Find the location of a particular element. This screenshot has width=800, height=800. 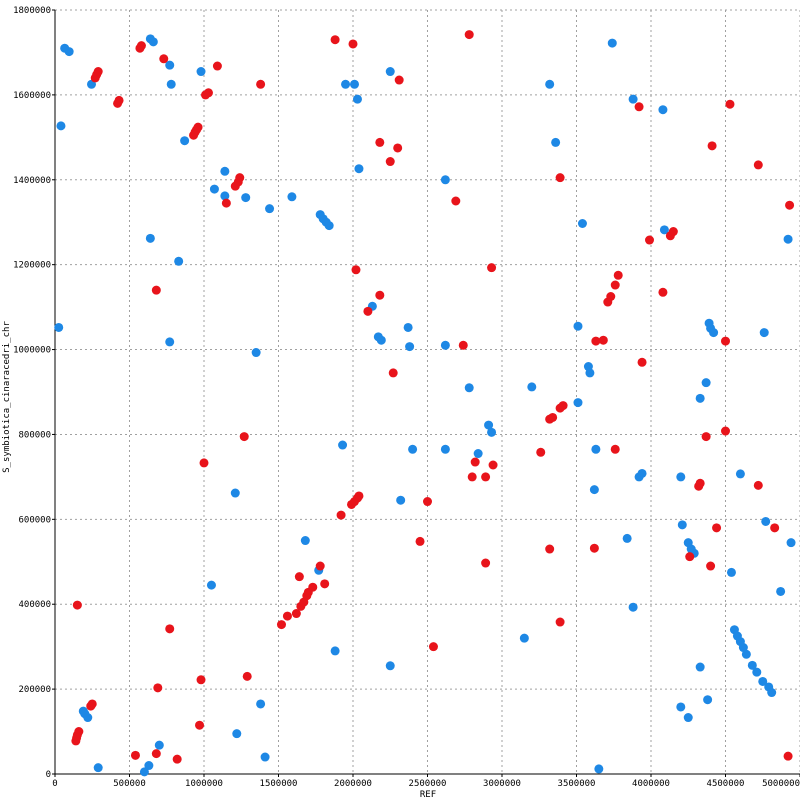

x-tick-label: 0 is located at coordinates (54, 784).